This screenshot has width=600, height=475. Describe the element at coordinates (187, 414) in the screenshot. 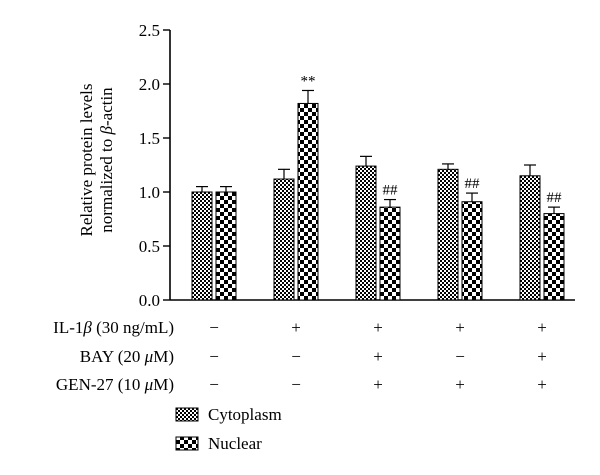

I see `legend-swatch-cytoplasm` at that location.